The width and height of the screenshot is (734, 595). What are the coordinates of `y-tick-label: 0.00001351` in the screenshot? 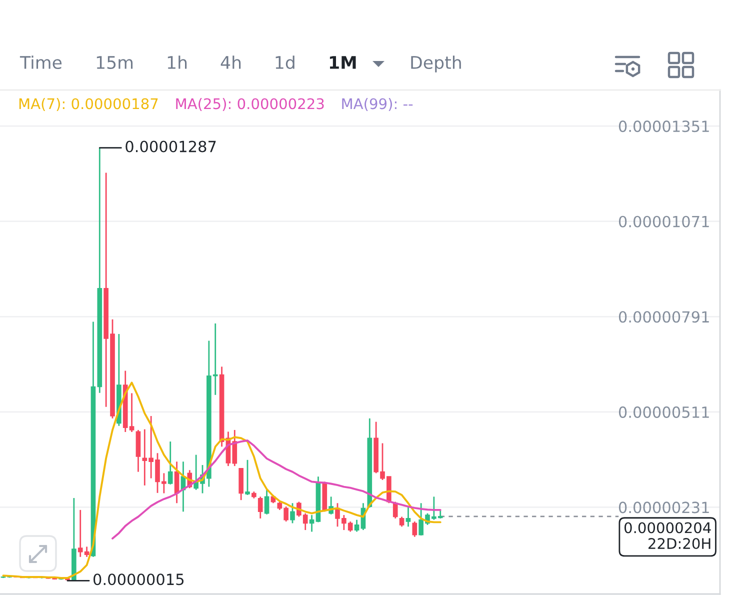 It's located at (663, 126).